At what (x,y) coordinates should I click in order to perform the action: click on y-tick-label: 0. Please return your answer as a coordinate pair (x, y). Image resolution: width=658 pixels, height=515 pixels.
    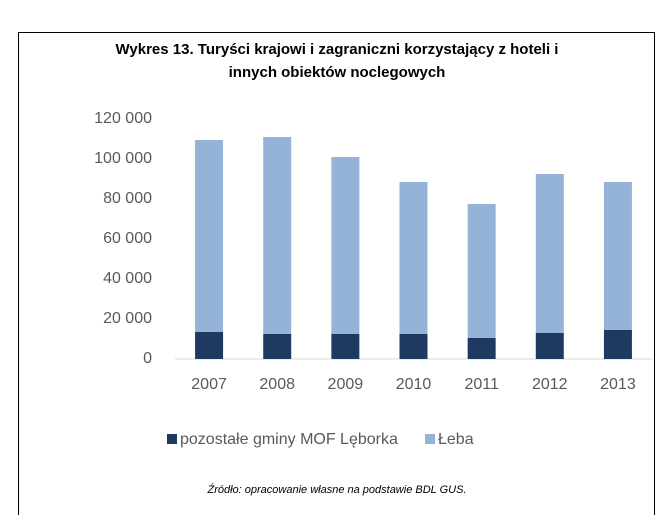
    Looking at the image, I should click on (147, 358).